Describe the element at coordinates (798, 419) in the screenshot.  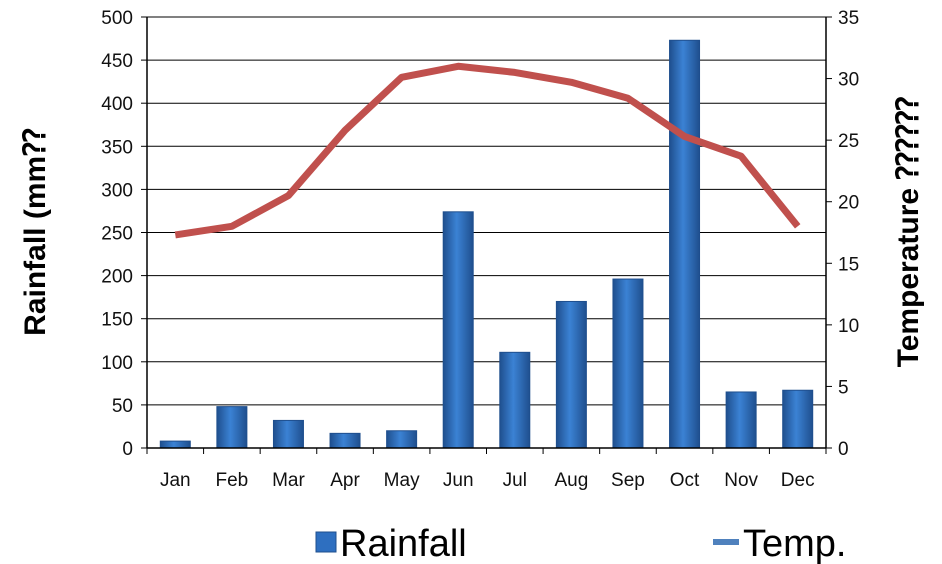
I see `rainfall-bar-dec` at that location.